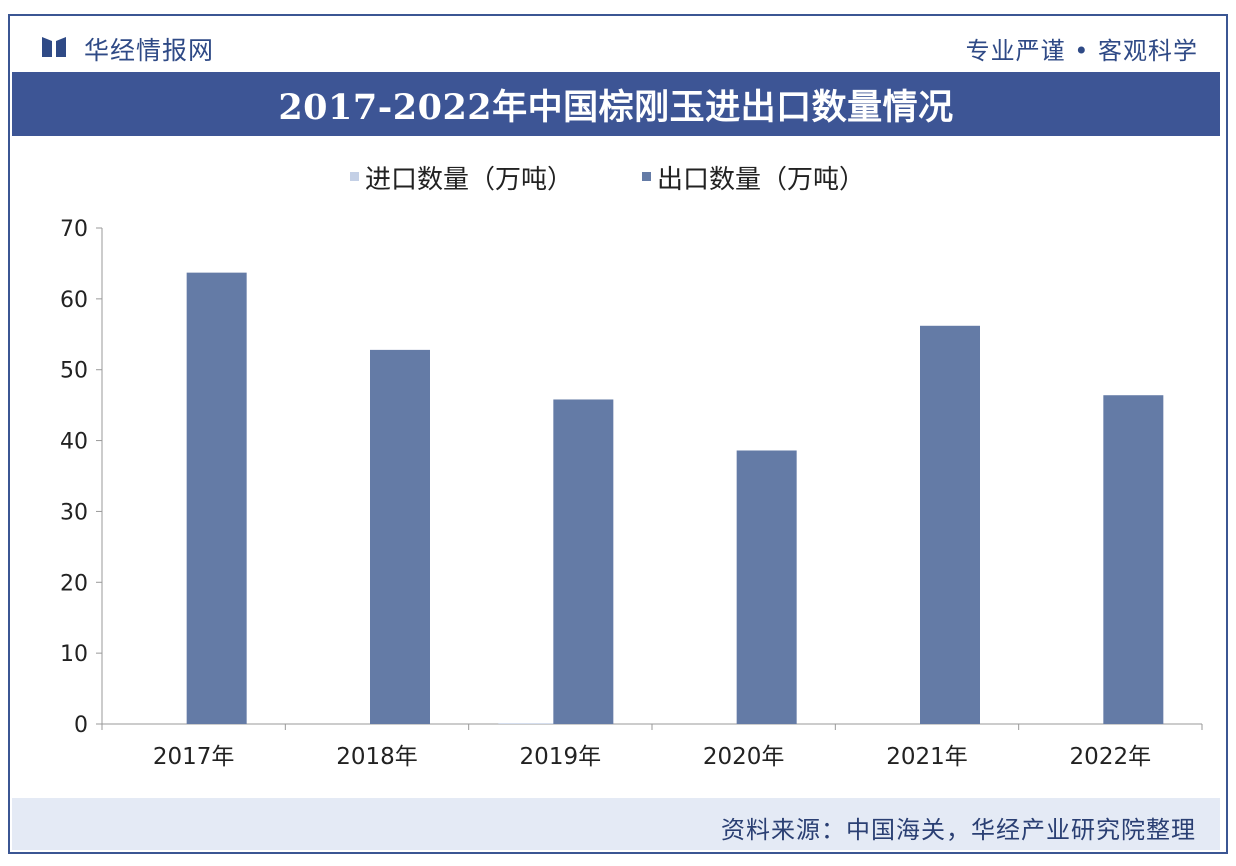 This screenshot has height=866, width=1236. What do you see at coordinates (74, 654) in the screenshot?
I see `y-tick-label: 10` at bounding box center [74, 654].